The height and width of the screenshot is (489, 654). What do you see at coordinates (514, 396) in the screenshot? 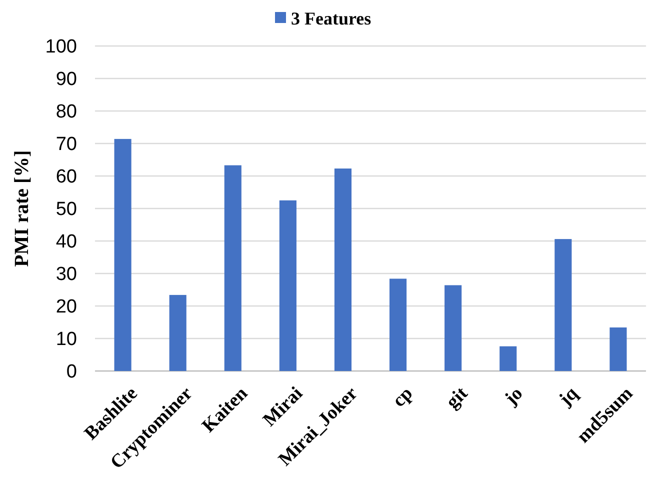
I see `x-tick-label: jo` at bounding box center [514, 396].